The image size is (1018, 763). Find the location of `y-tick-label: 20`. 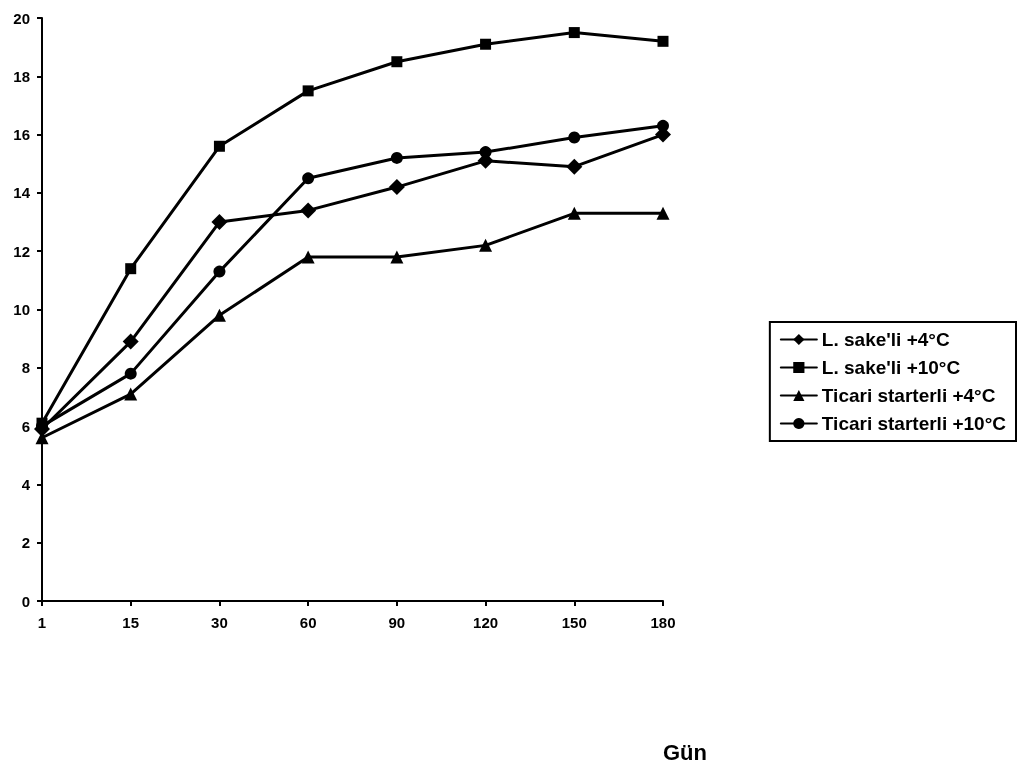

y-tick-label: 20 is located at coordinates (21, 18).